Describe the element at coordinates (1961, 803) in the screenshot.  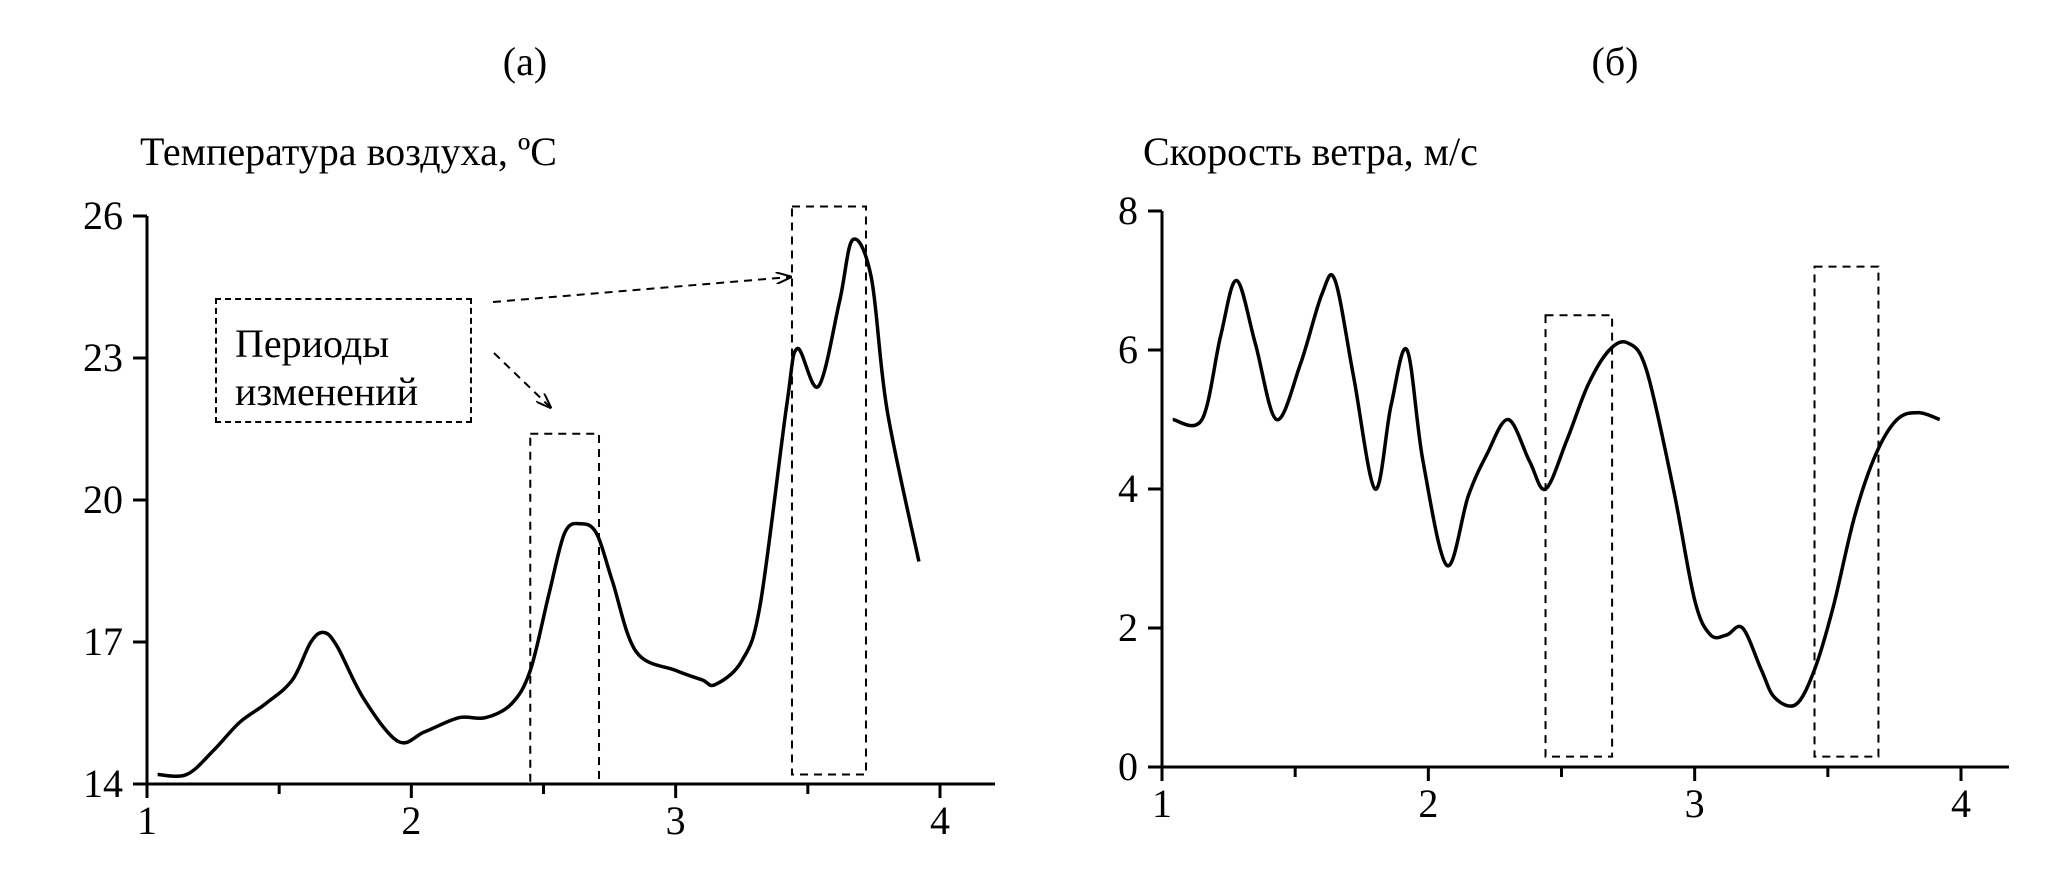
I see `chart-b-x-tick-label: 4` at that location.